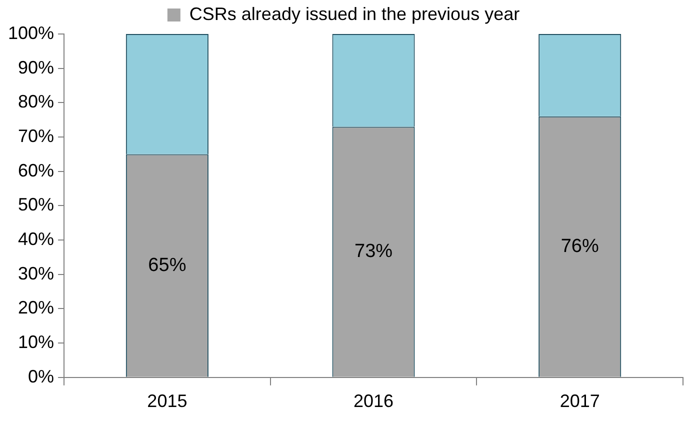  What do you see at coordinates (373, 251) in the screenshot?
I see `data-label: 73%` at bounding box center [373, 251].